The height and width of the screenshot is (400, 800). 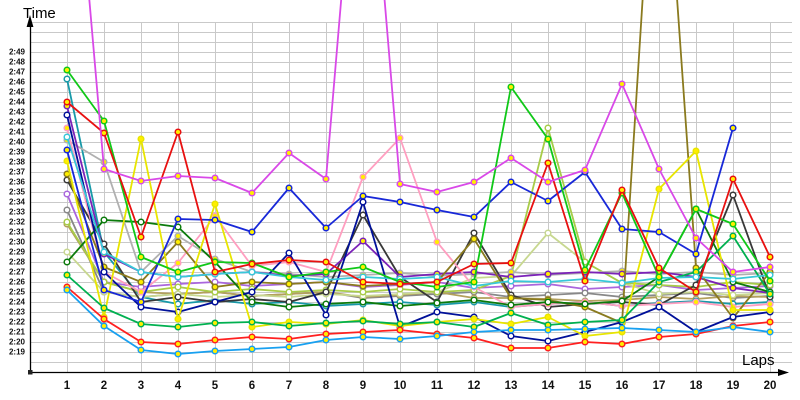 I want to click on svg-text: 1, so click(x=67, y=386).